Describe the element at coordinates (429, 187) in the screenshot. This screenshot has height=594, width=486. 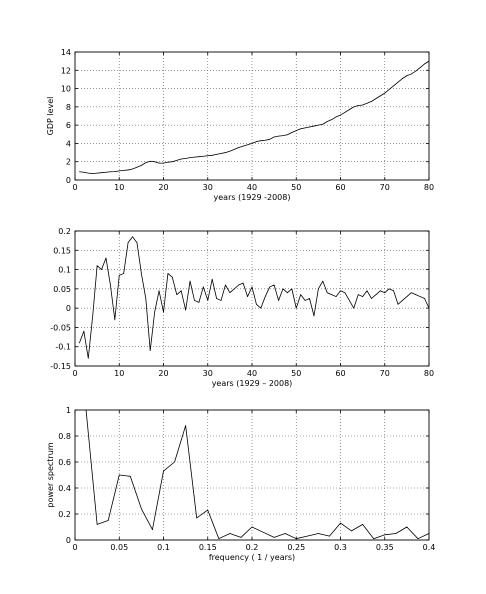
I see `x-tick-label: 80` at that location.